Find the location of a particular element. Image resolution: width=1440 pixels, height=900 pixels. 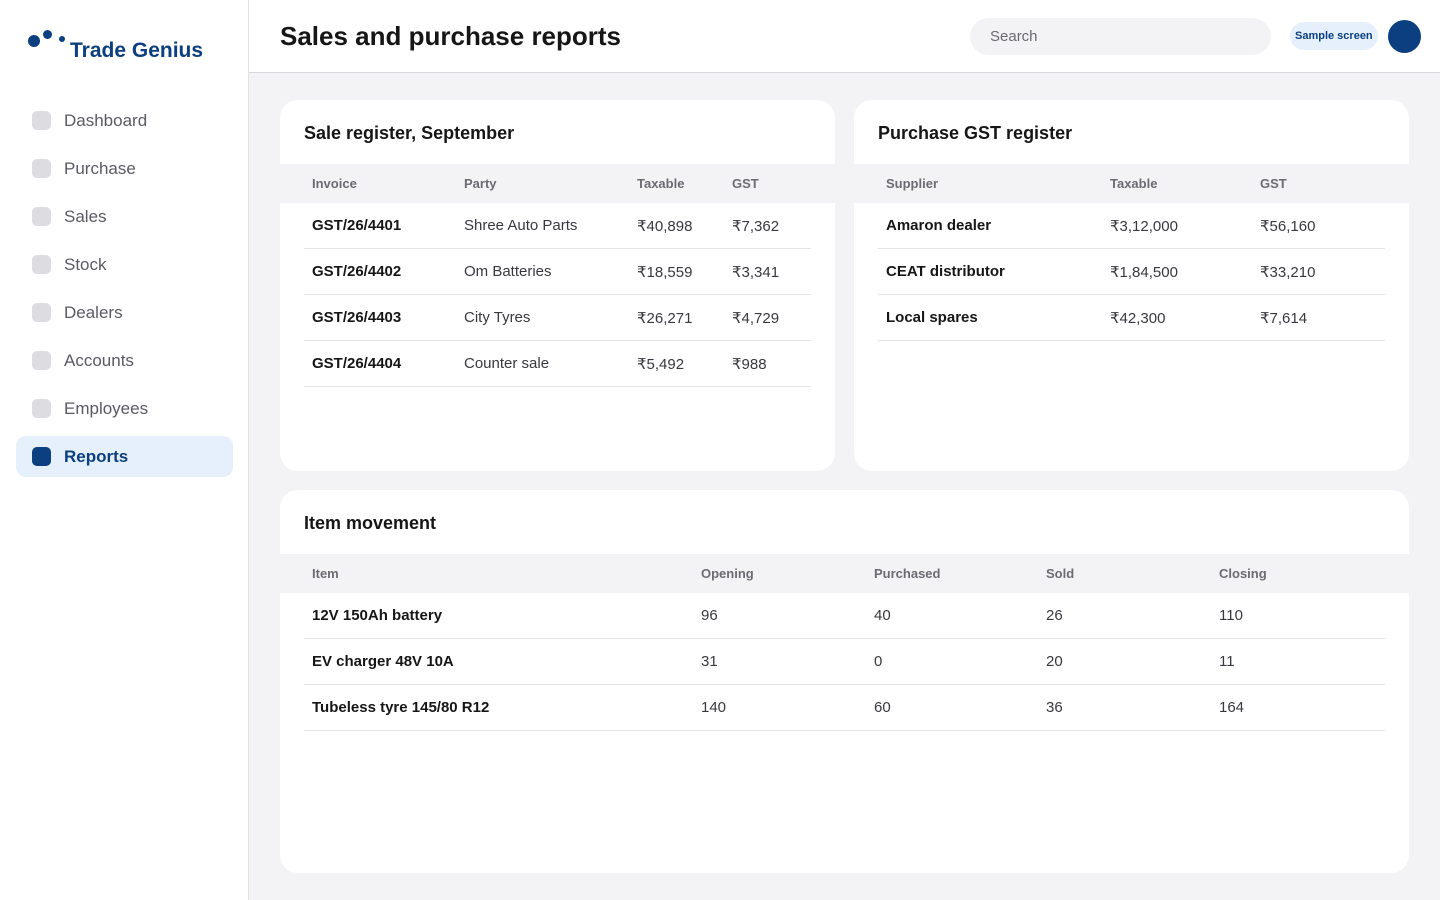

item-movement-title: Item movement is located at coordinates (370, 523).